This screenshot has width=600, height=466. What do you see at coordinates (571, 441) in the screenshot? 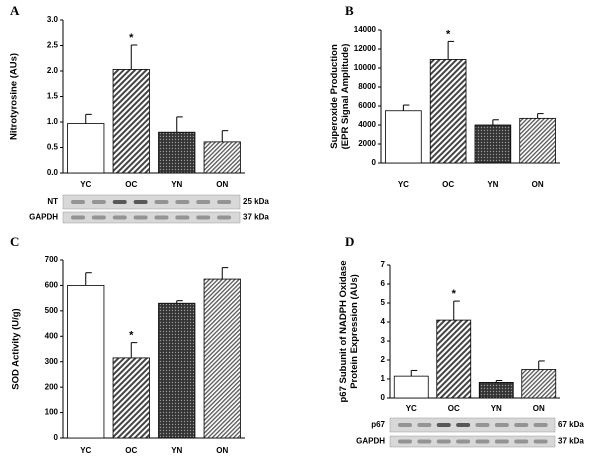
I see `blot-size: 37 kDa` at bounding box center [571, 441].